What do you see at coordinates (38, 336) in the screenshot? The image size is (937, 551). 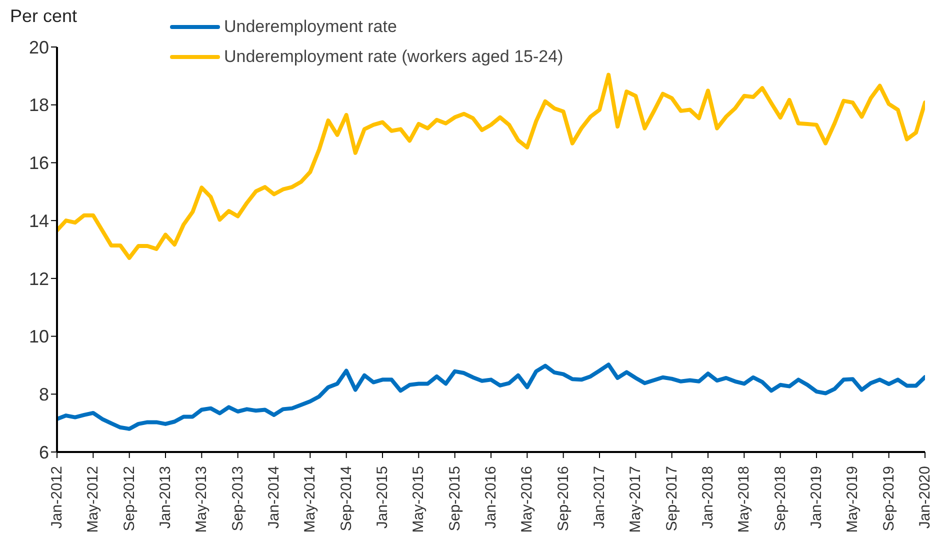 I see `y-tick-label: 10` at bounding box center [38, 336].